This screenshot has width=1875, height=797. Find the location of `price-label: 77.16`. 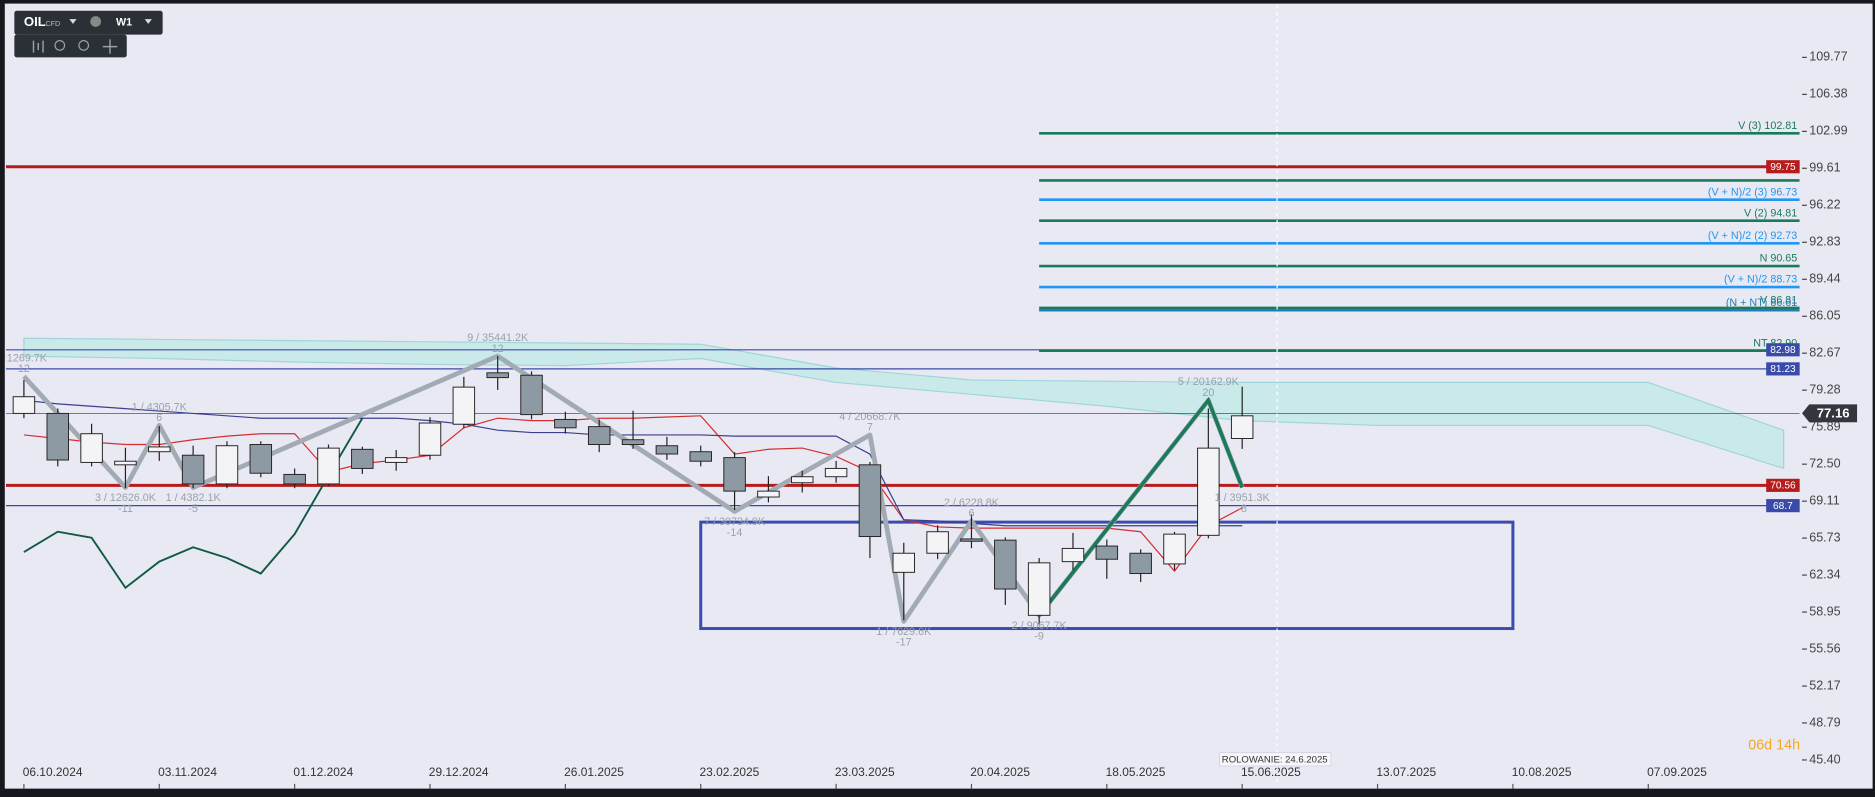

price-label: 77.16 is located at coordinates (1833, 412).